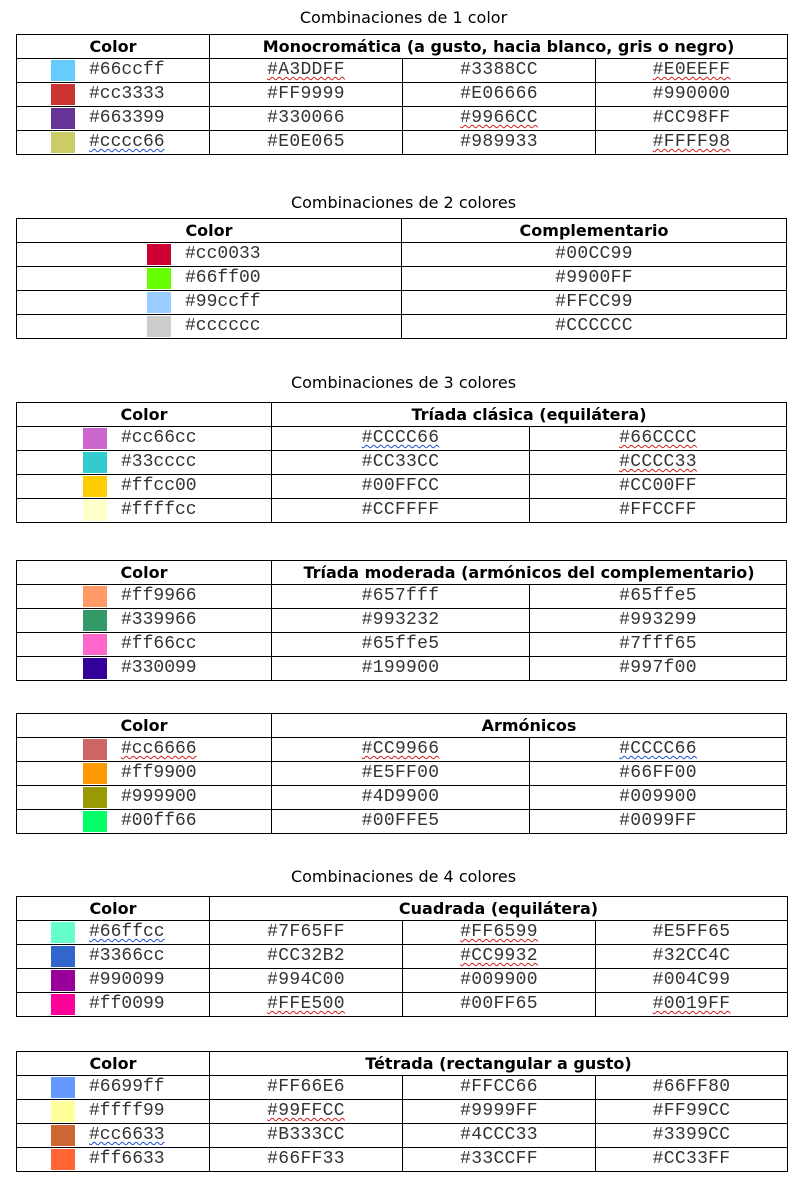  Describe the element at coordinates (159, 596) in the screenshot. I see `base-color-hex: #ff9966` at that location.